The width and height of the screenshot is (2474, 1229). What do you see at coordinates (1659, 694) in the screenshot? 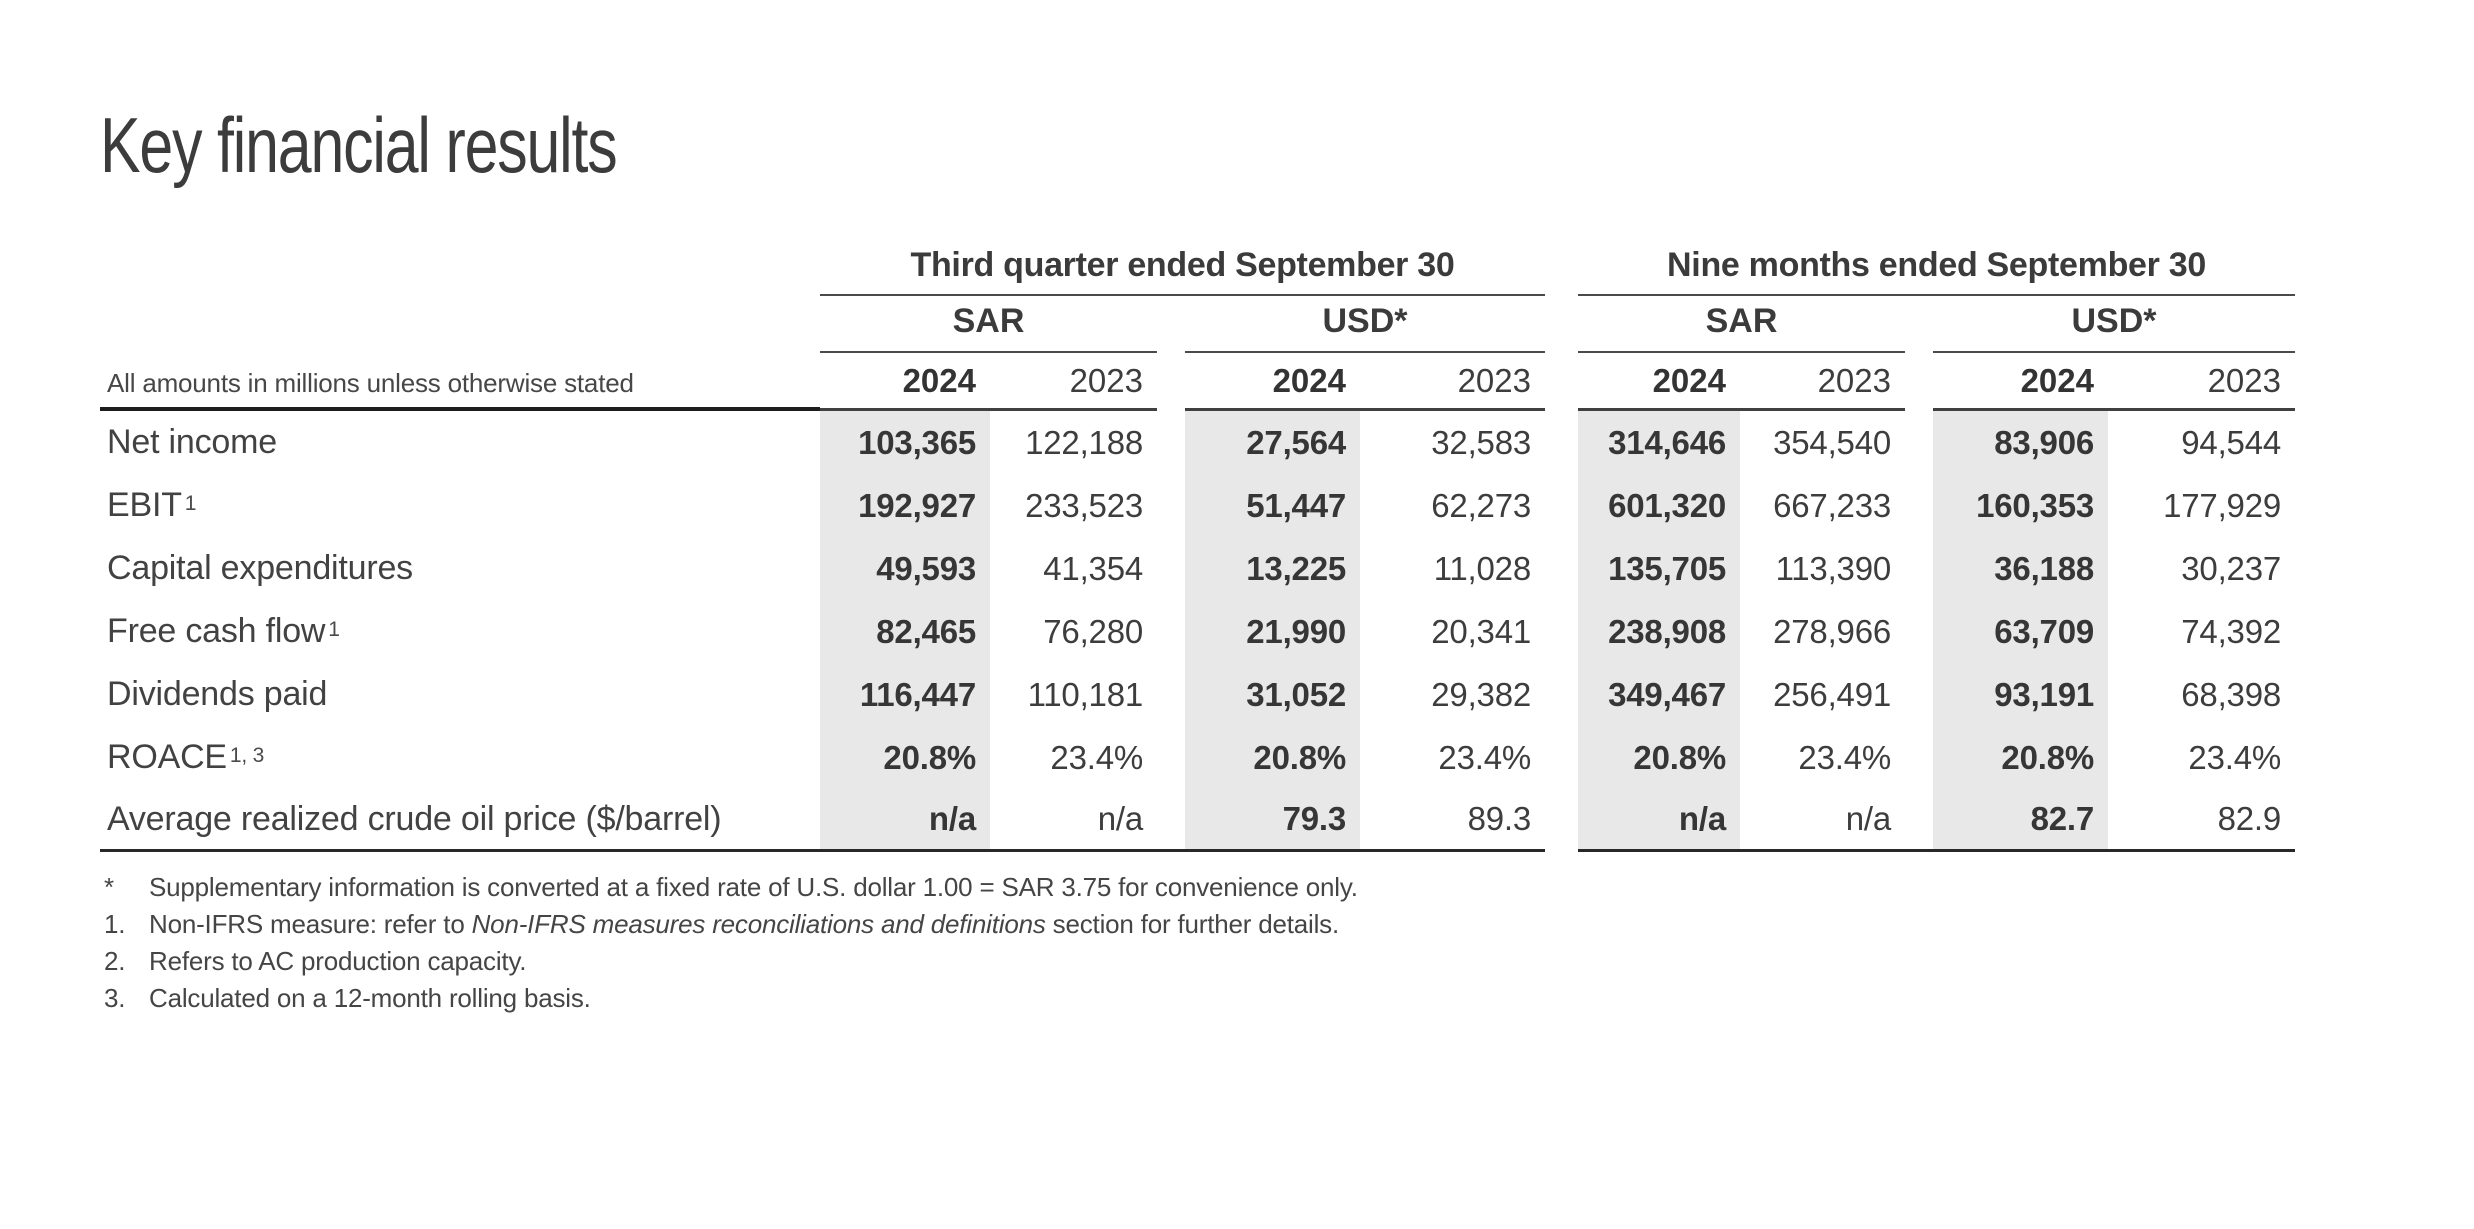
I see `cell-value: 349,467` at bounding box center [1659, 694].